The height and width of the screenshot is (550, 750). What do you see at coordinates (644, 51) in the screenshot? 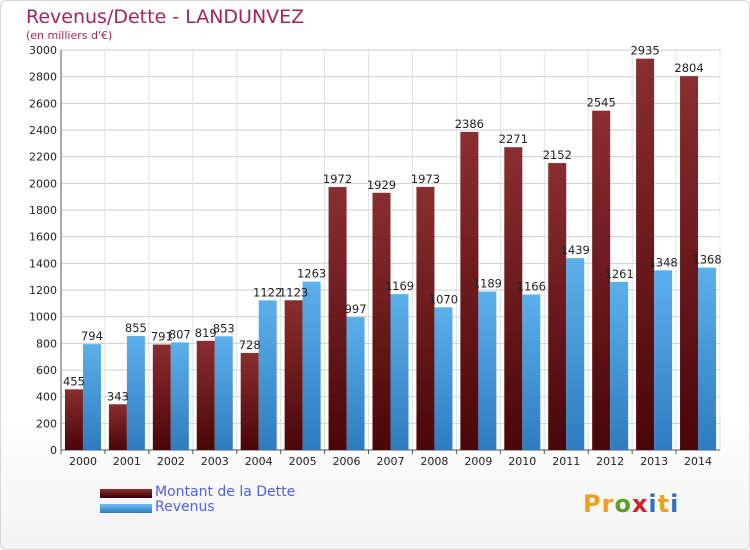
I see `data-label-debt: 2935` at bounding box center [644, 51].